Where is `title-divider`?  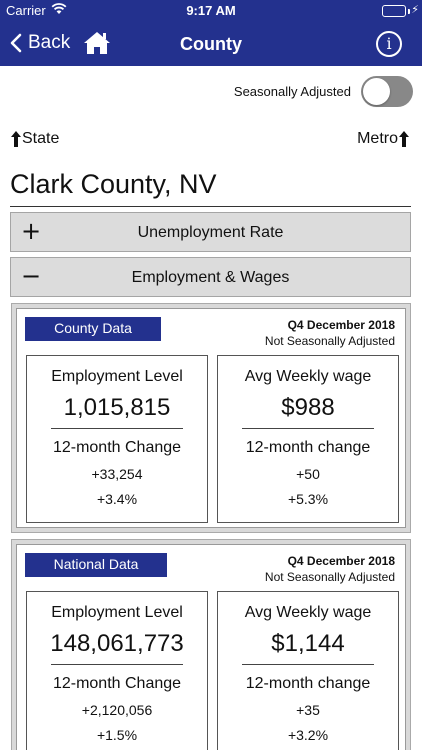 title-divider is located at coordinates (210, 206).